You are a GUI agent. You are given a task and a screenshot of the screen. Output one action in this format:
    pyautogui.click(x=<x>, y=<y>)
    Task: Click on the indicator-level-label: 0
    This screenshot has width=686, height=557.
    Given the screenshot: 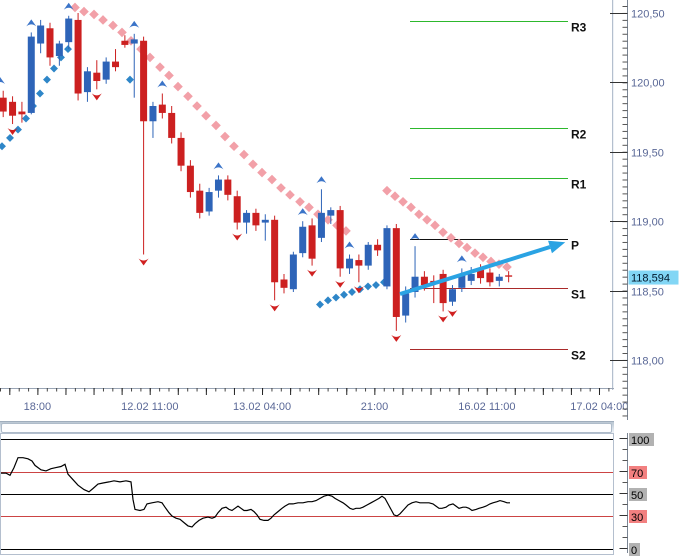 What is the action you would take?
    pyautogui.click(x=634, y=551)
    